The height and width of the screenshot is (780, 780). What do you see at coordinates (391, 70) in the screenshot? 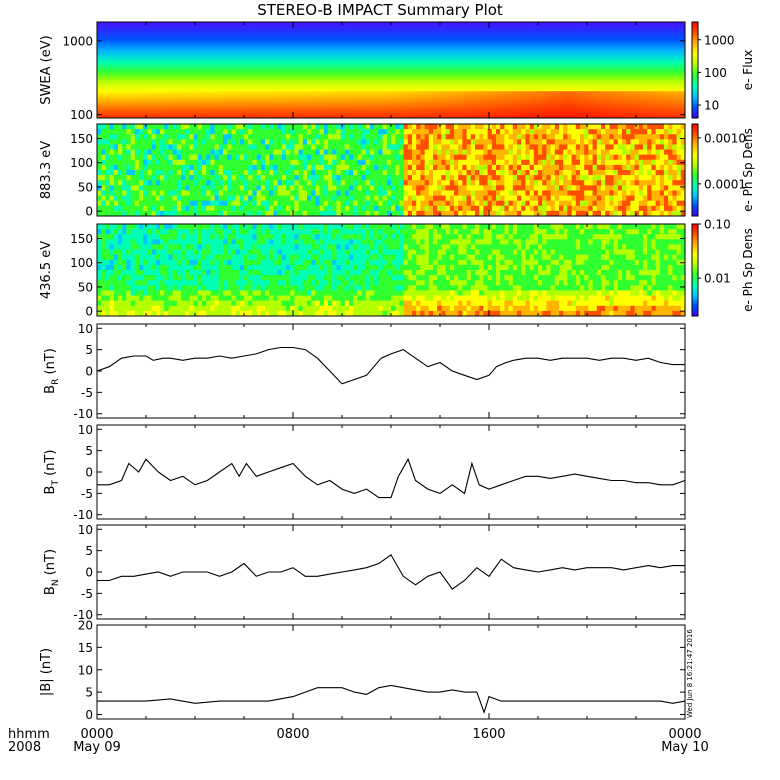
I see `heatmap-swea` at bounding box center [391, 70].